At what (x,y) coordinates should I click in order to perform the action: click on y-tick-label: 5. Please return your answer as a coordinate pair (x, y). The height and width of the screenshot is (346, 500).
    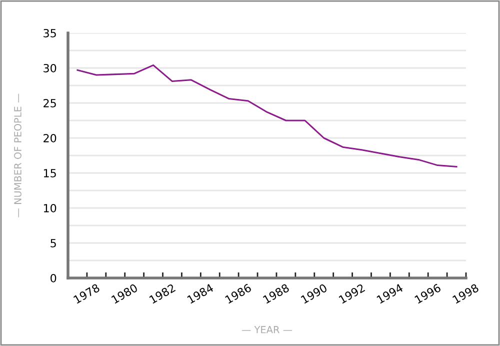
    Looking at the image, I should click on (53, 243).